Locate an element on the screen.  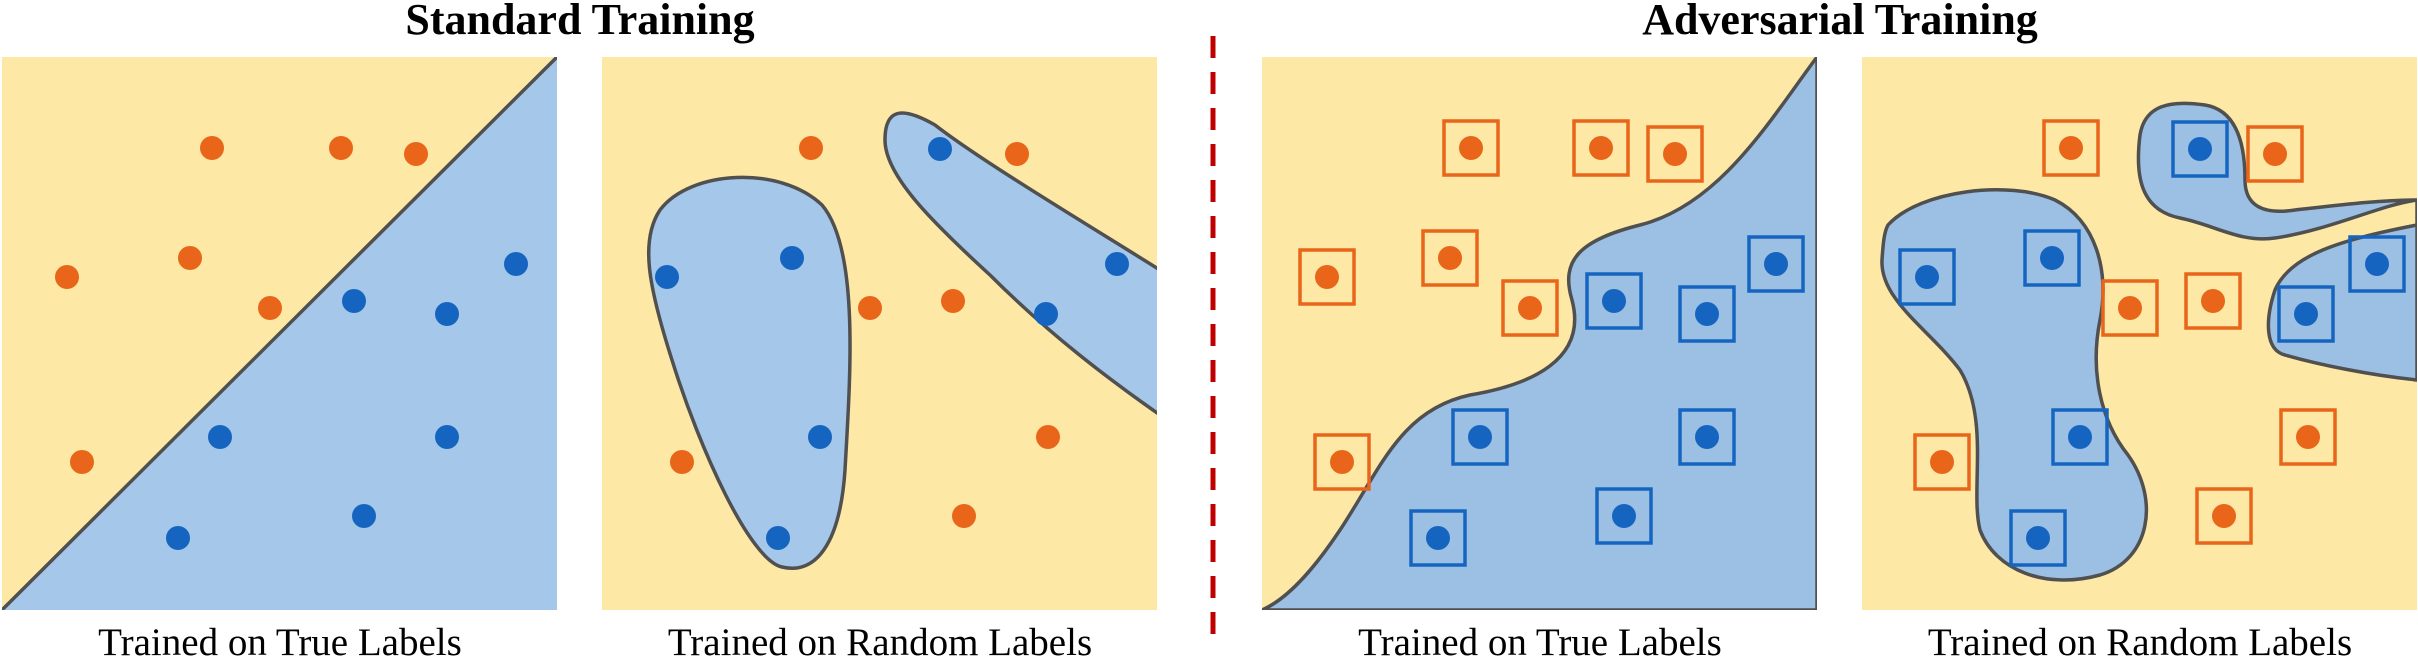
section-title-standard: Standard Training is located at coordinates (579, 22).